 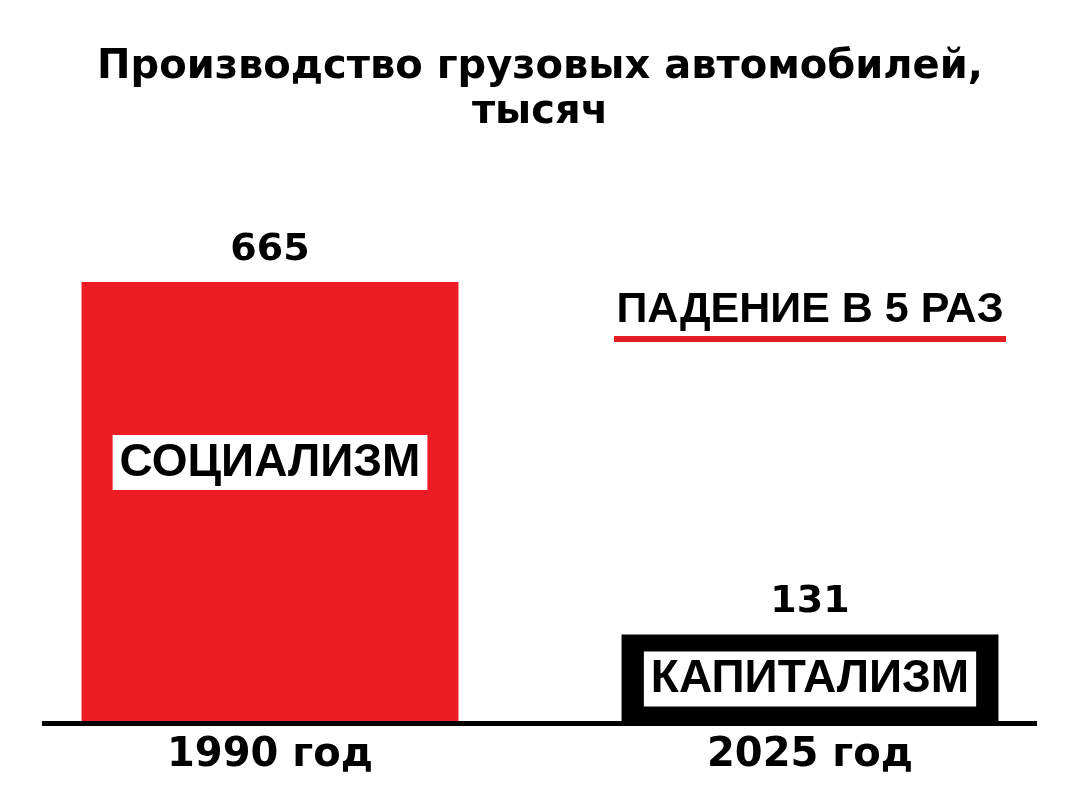 What do you see at coordinates (270, 246) in the screenshot?
I see `data-label: 665` at bounding box center [270, 246].